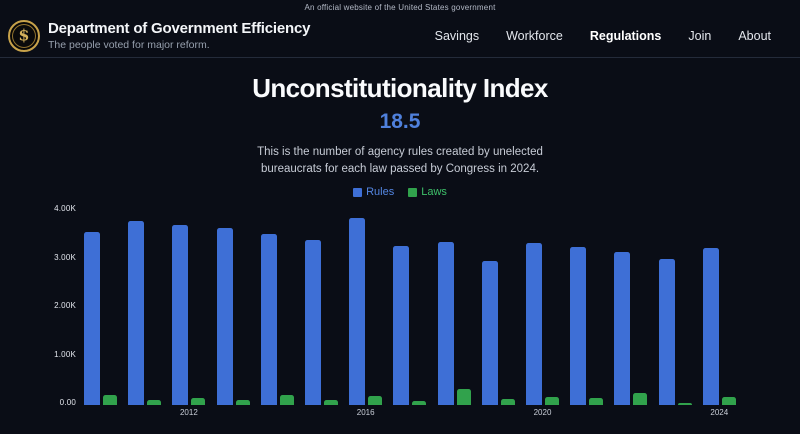 This screenshot has height=434, width=800. I want to click on laws-bar-2010, so click(110, 400).